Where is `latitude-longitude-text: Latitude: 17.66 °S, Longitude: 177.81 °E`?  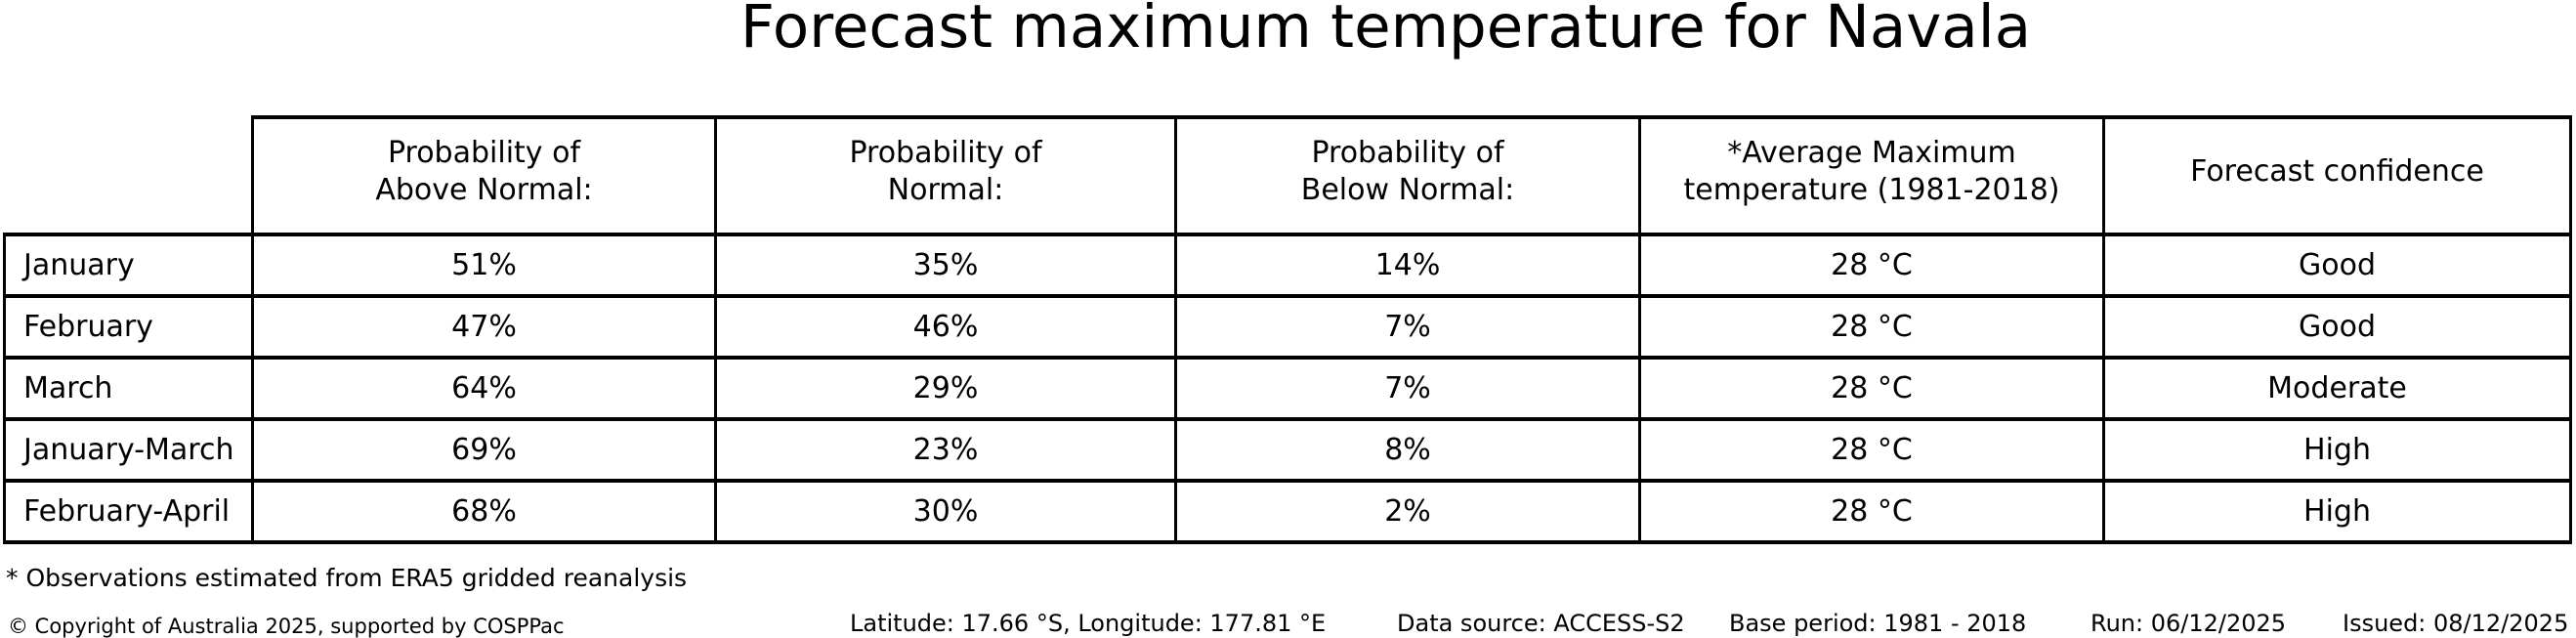 latitude-longitude-text: Latitude: 17.66 °S, Longitude: 177.81 °E is located at coordinates (1088, 623).